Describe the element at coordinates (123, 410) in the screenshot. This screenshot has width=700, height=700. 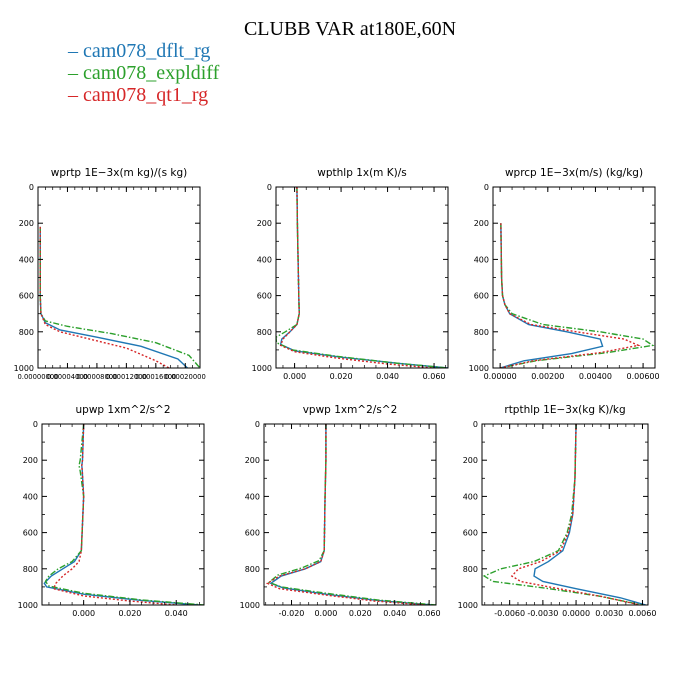
I see `panel-title: upwp 1xm^2/s^2` at that location.